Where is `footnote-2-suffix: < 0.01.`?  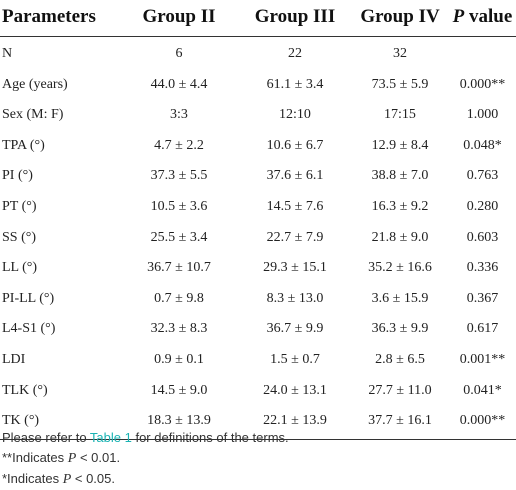
footnote-2-suffix: < 0.01. is located at coordinates (98, 457).